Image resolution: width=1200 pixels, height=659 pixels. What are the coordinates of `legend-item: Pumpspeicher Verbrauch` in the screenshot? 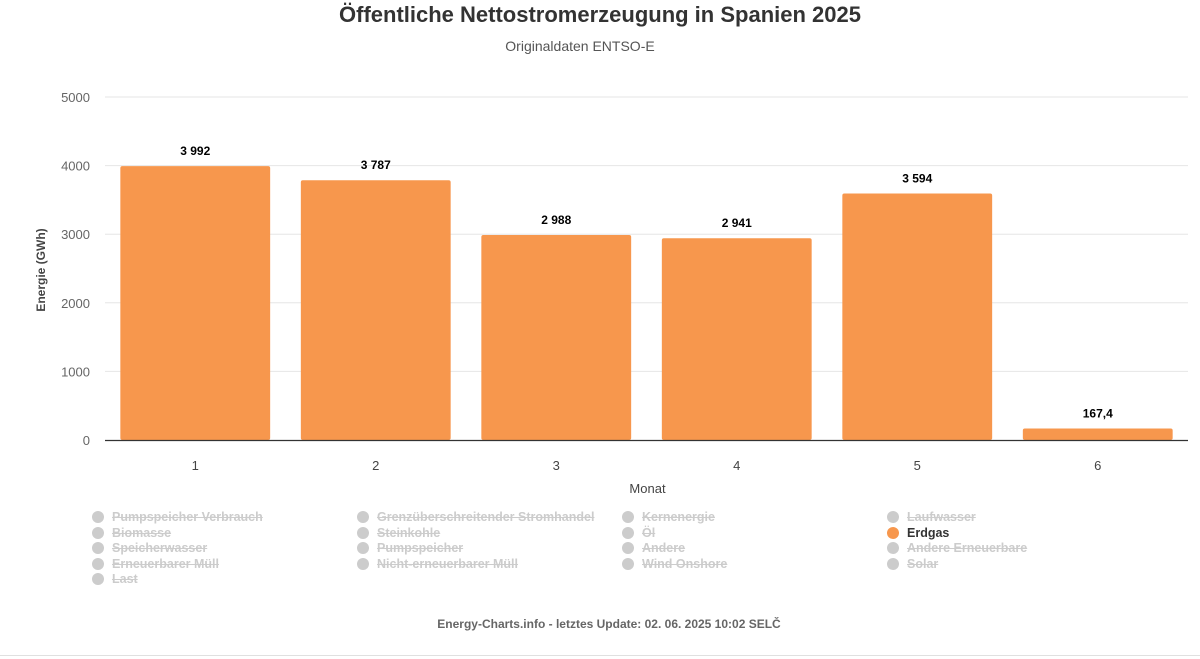 It's located at (177, 517).